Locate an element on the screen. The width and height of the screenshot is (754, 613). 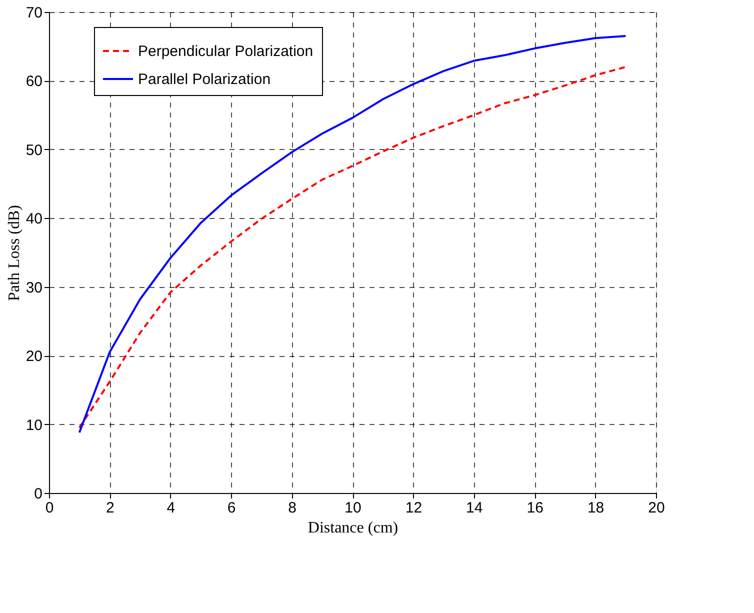
x-tick-label: 0 is located at coordinates (49, 508).